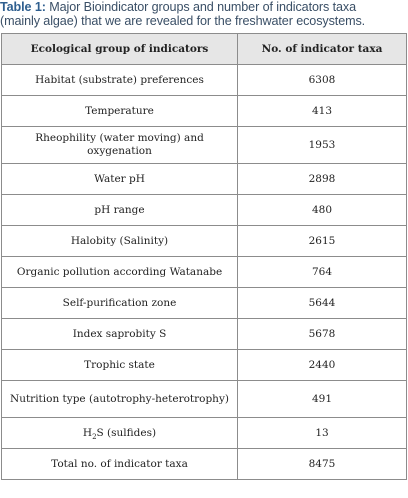 The height and width of the screenshot is (498, 408). I want to click on table-row: Trophic state 2440, so click(204, 365).